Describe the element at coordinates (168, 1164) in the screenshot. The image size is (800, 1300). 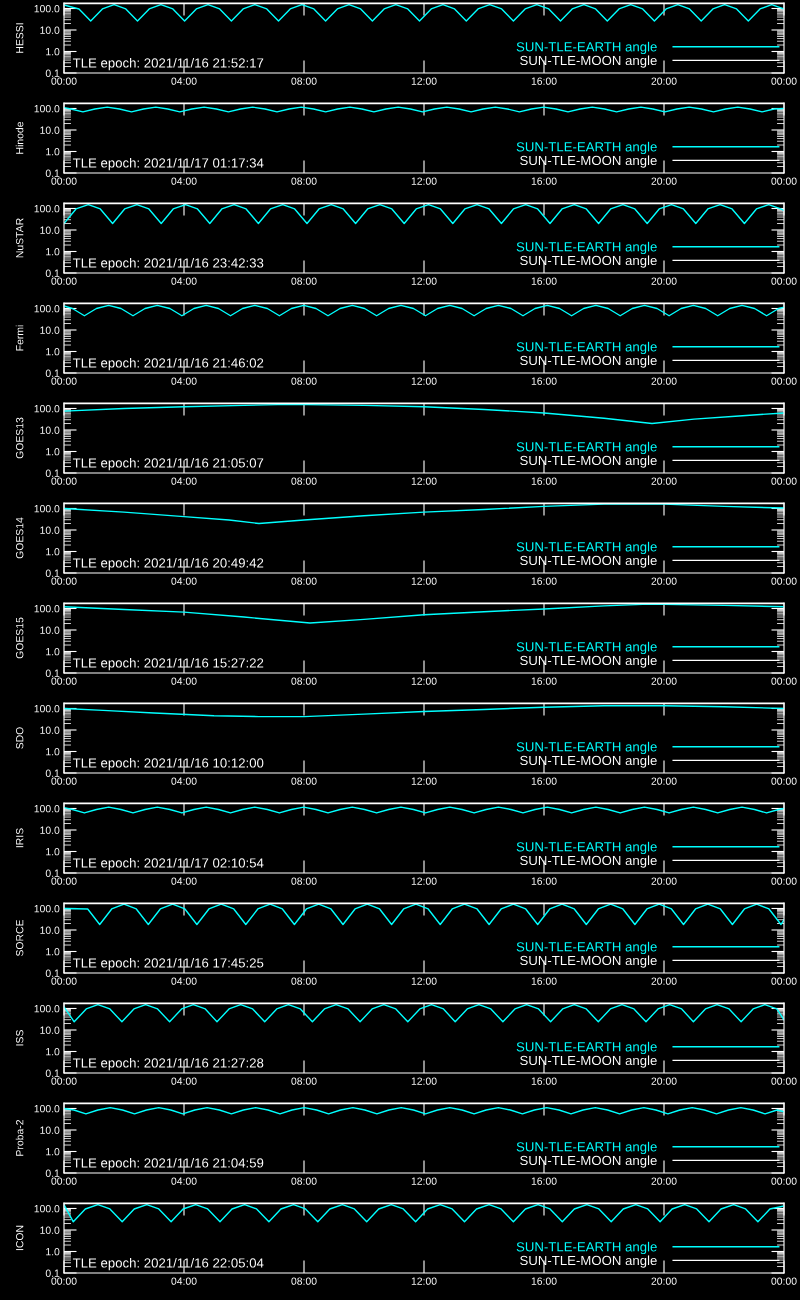
I see `annotation: TLE epoch: 2021/11/16 21:04:59` at that location.